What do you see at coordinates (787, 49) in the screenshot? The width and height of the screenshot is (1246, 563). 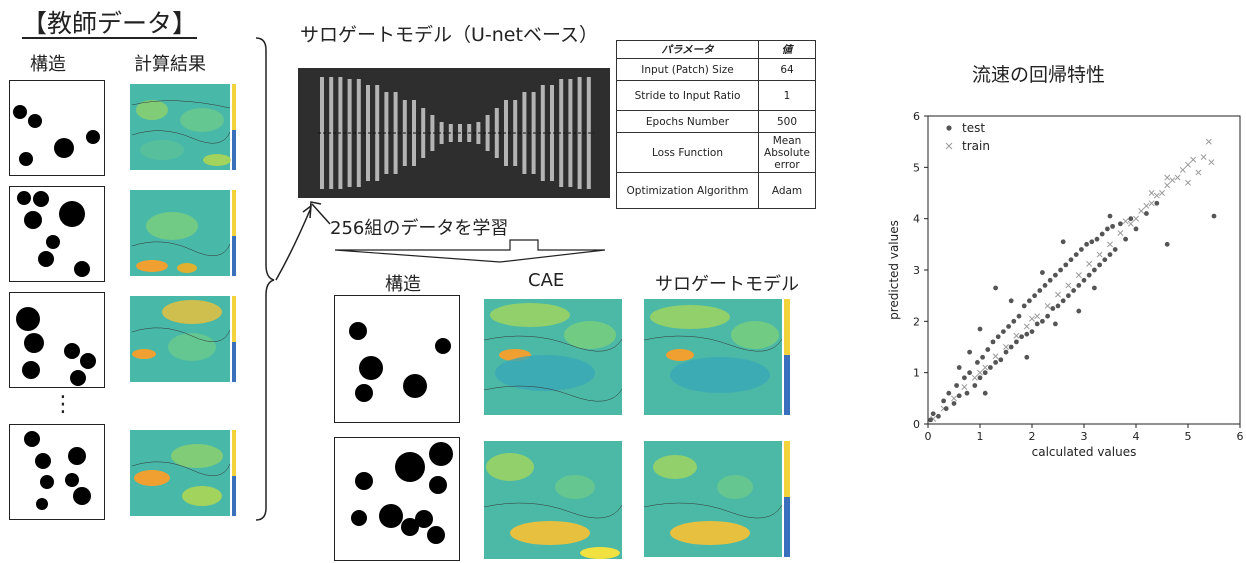 I see `params-header-value: 値` at bounding box center [787, 49].